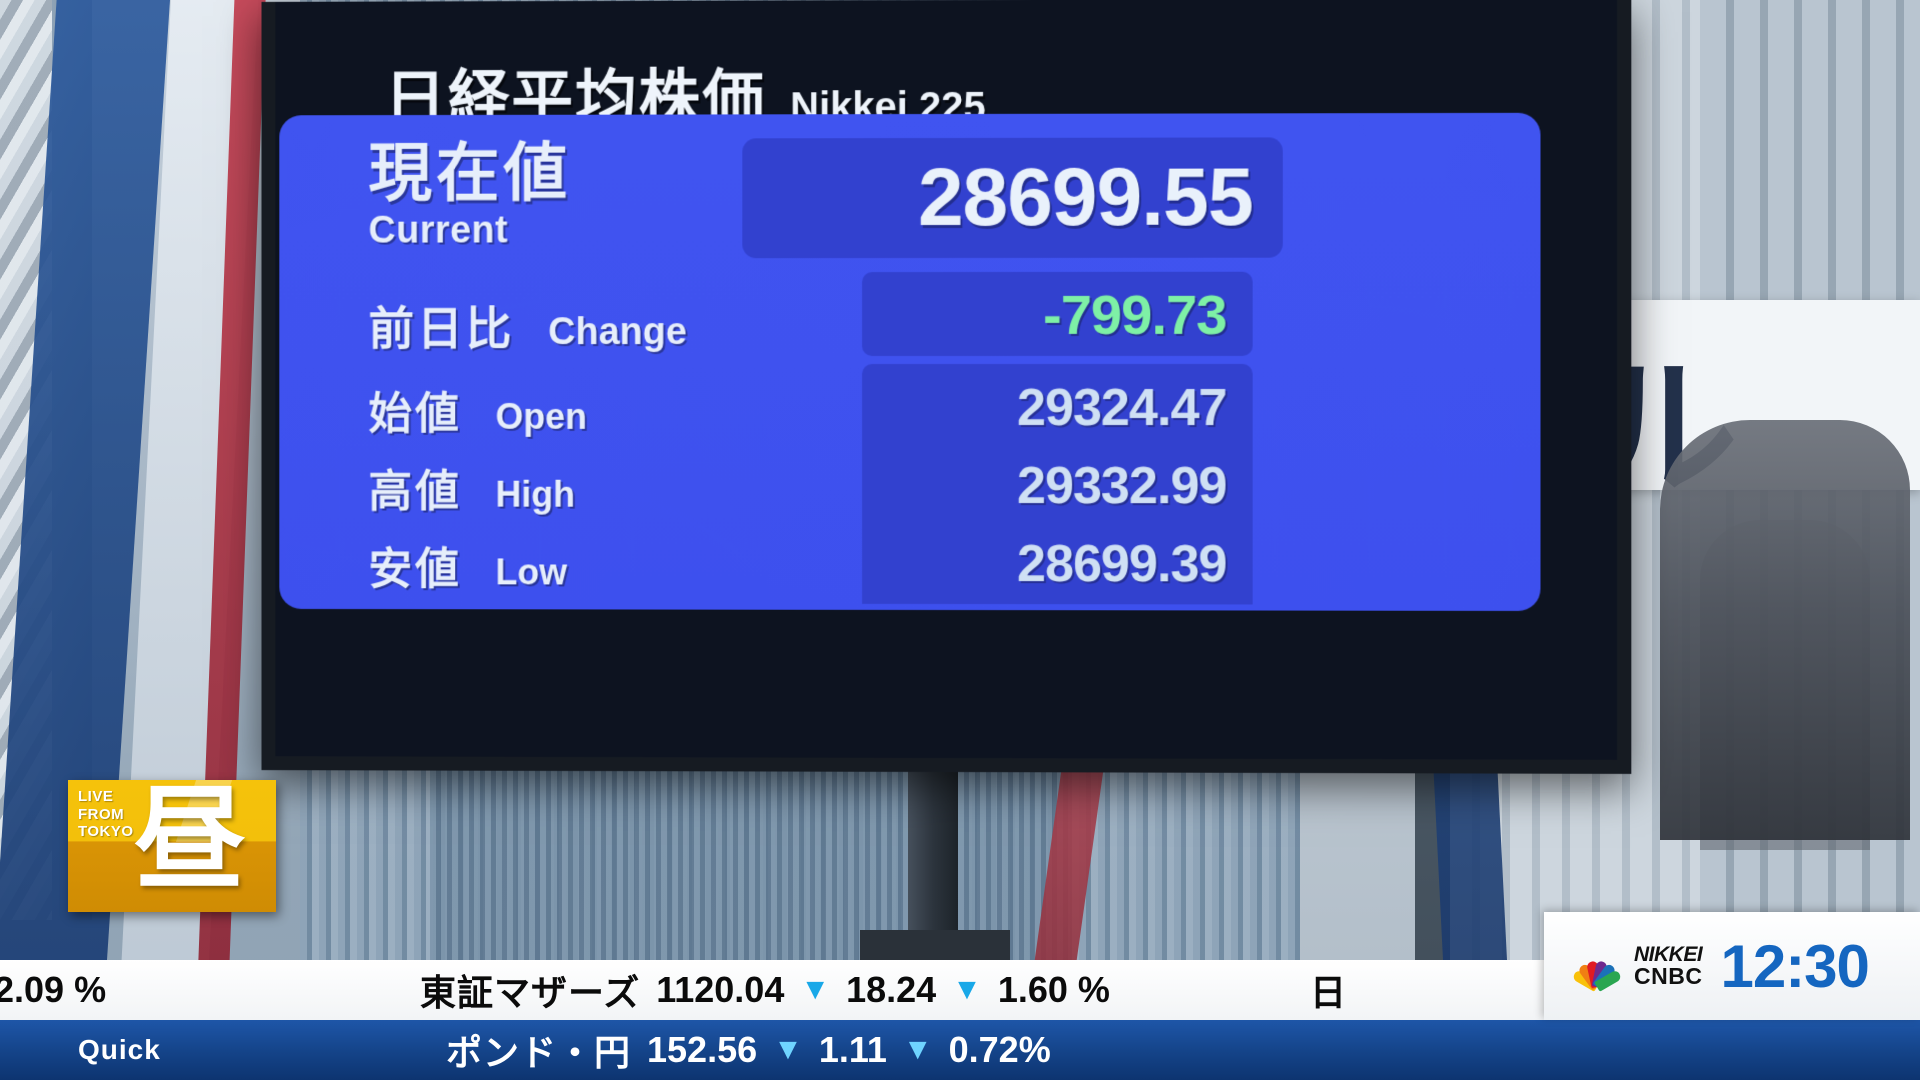 The width and height of the screenshot is (1920, 1080). Describe the element at coordinates (527, 325) in the screenshot. I see `row-label-change: 前日比 Change` at that location.